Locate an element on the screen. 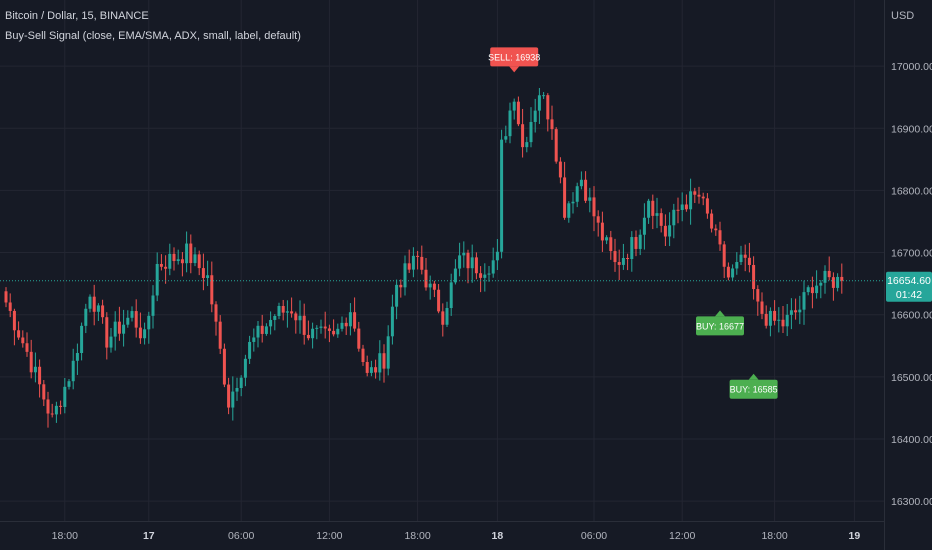 The width and height of the screenshot is (932, 550). symbol-legend: Bitcoin / Dollar, 15, BINANCE is located at coordinates (77, 16).